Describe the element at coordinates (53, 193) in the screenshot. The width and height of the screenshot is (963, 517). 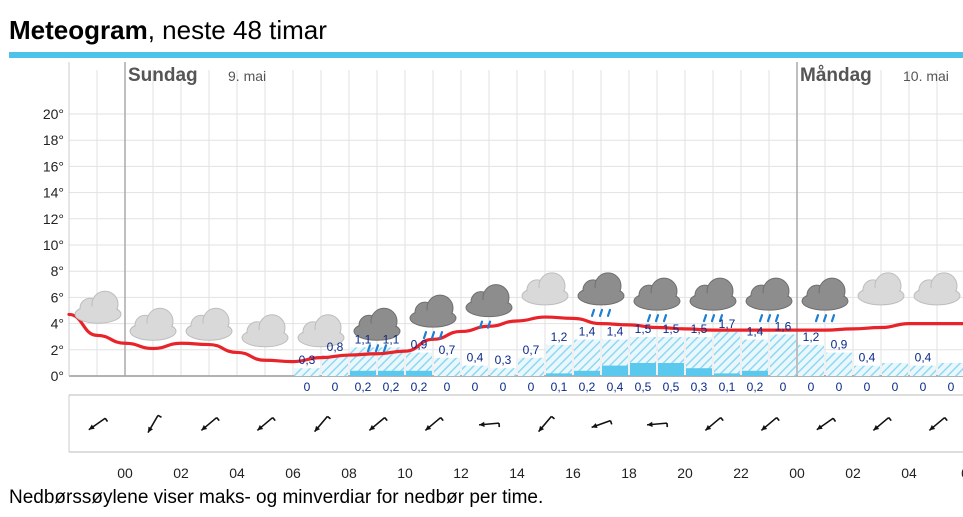
I see `y-tick-label: 14°` at that location.